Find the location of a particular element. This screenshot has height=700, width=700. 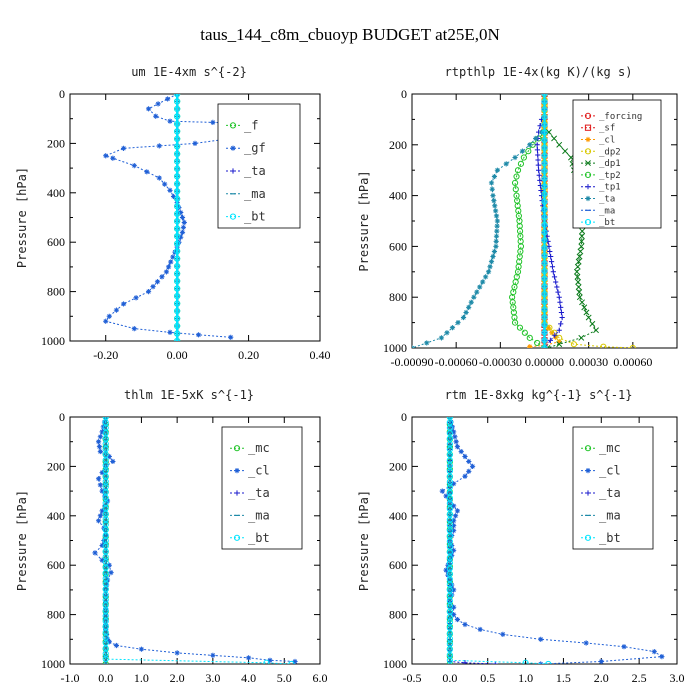

x-tick-label: 6.0 is located at coordinates (320, 678).